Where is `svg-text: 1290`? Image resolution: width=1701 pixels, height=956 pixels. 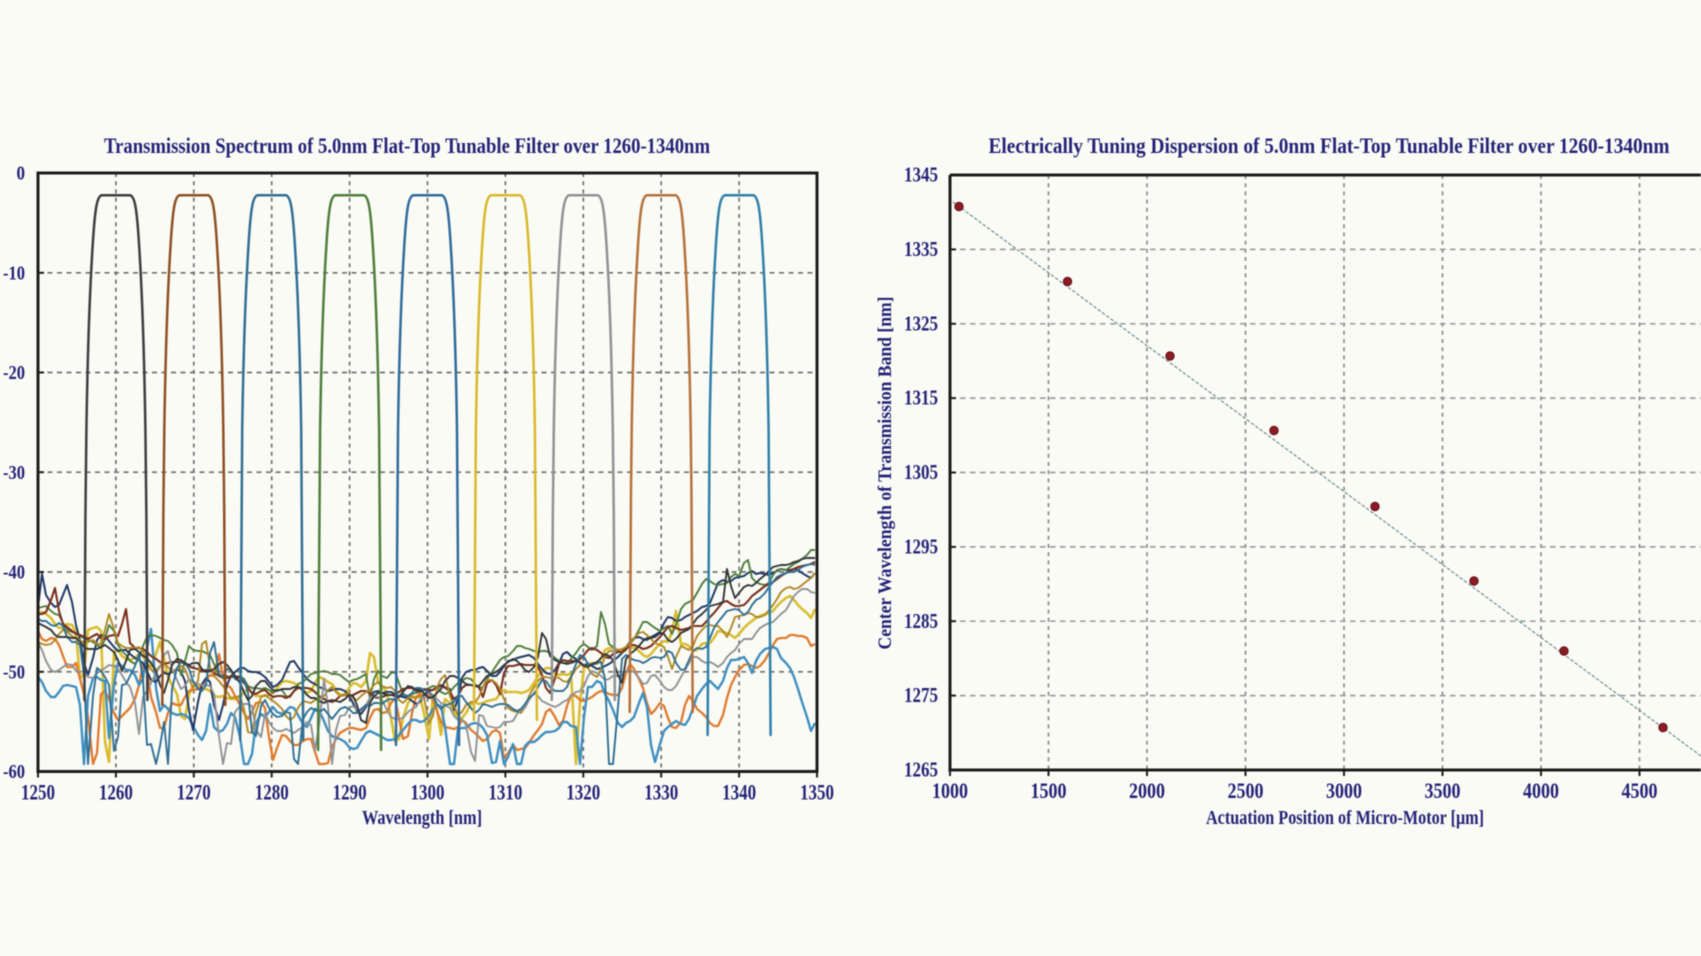 svg-text: 1290 is located at coordinates (350, 792).